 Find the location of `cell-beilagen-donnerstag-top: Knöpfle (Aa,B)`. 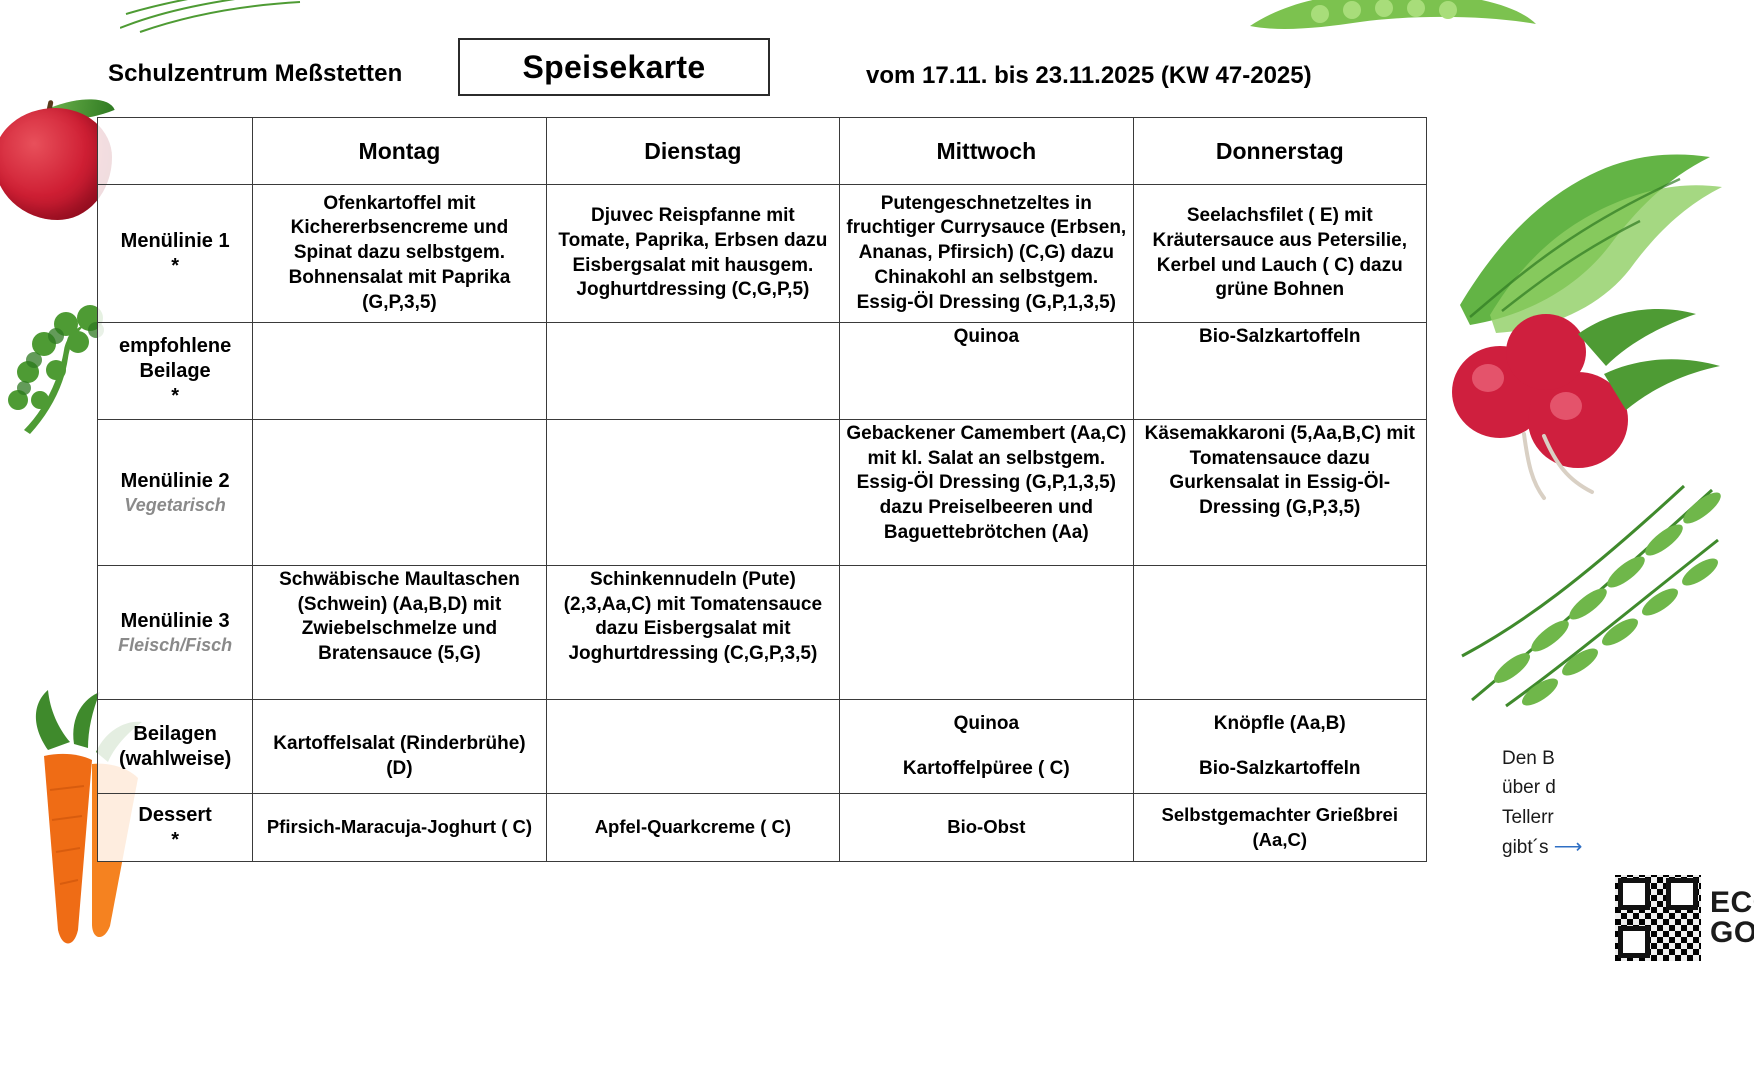

cell-beilagen-donnerstag-top: Knöpfle (Aa,B) is located at coordinates (1279, 723).